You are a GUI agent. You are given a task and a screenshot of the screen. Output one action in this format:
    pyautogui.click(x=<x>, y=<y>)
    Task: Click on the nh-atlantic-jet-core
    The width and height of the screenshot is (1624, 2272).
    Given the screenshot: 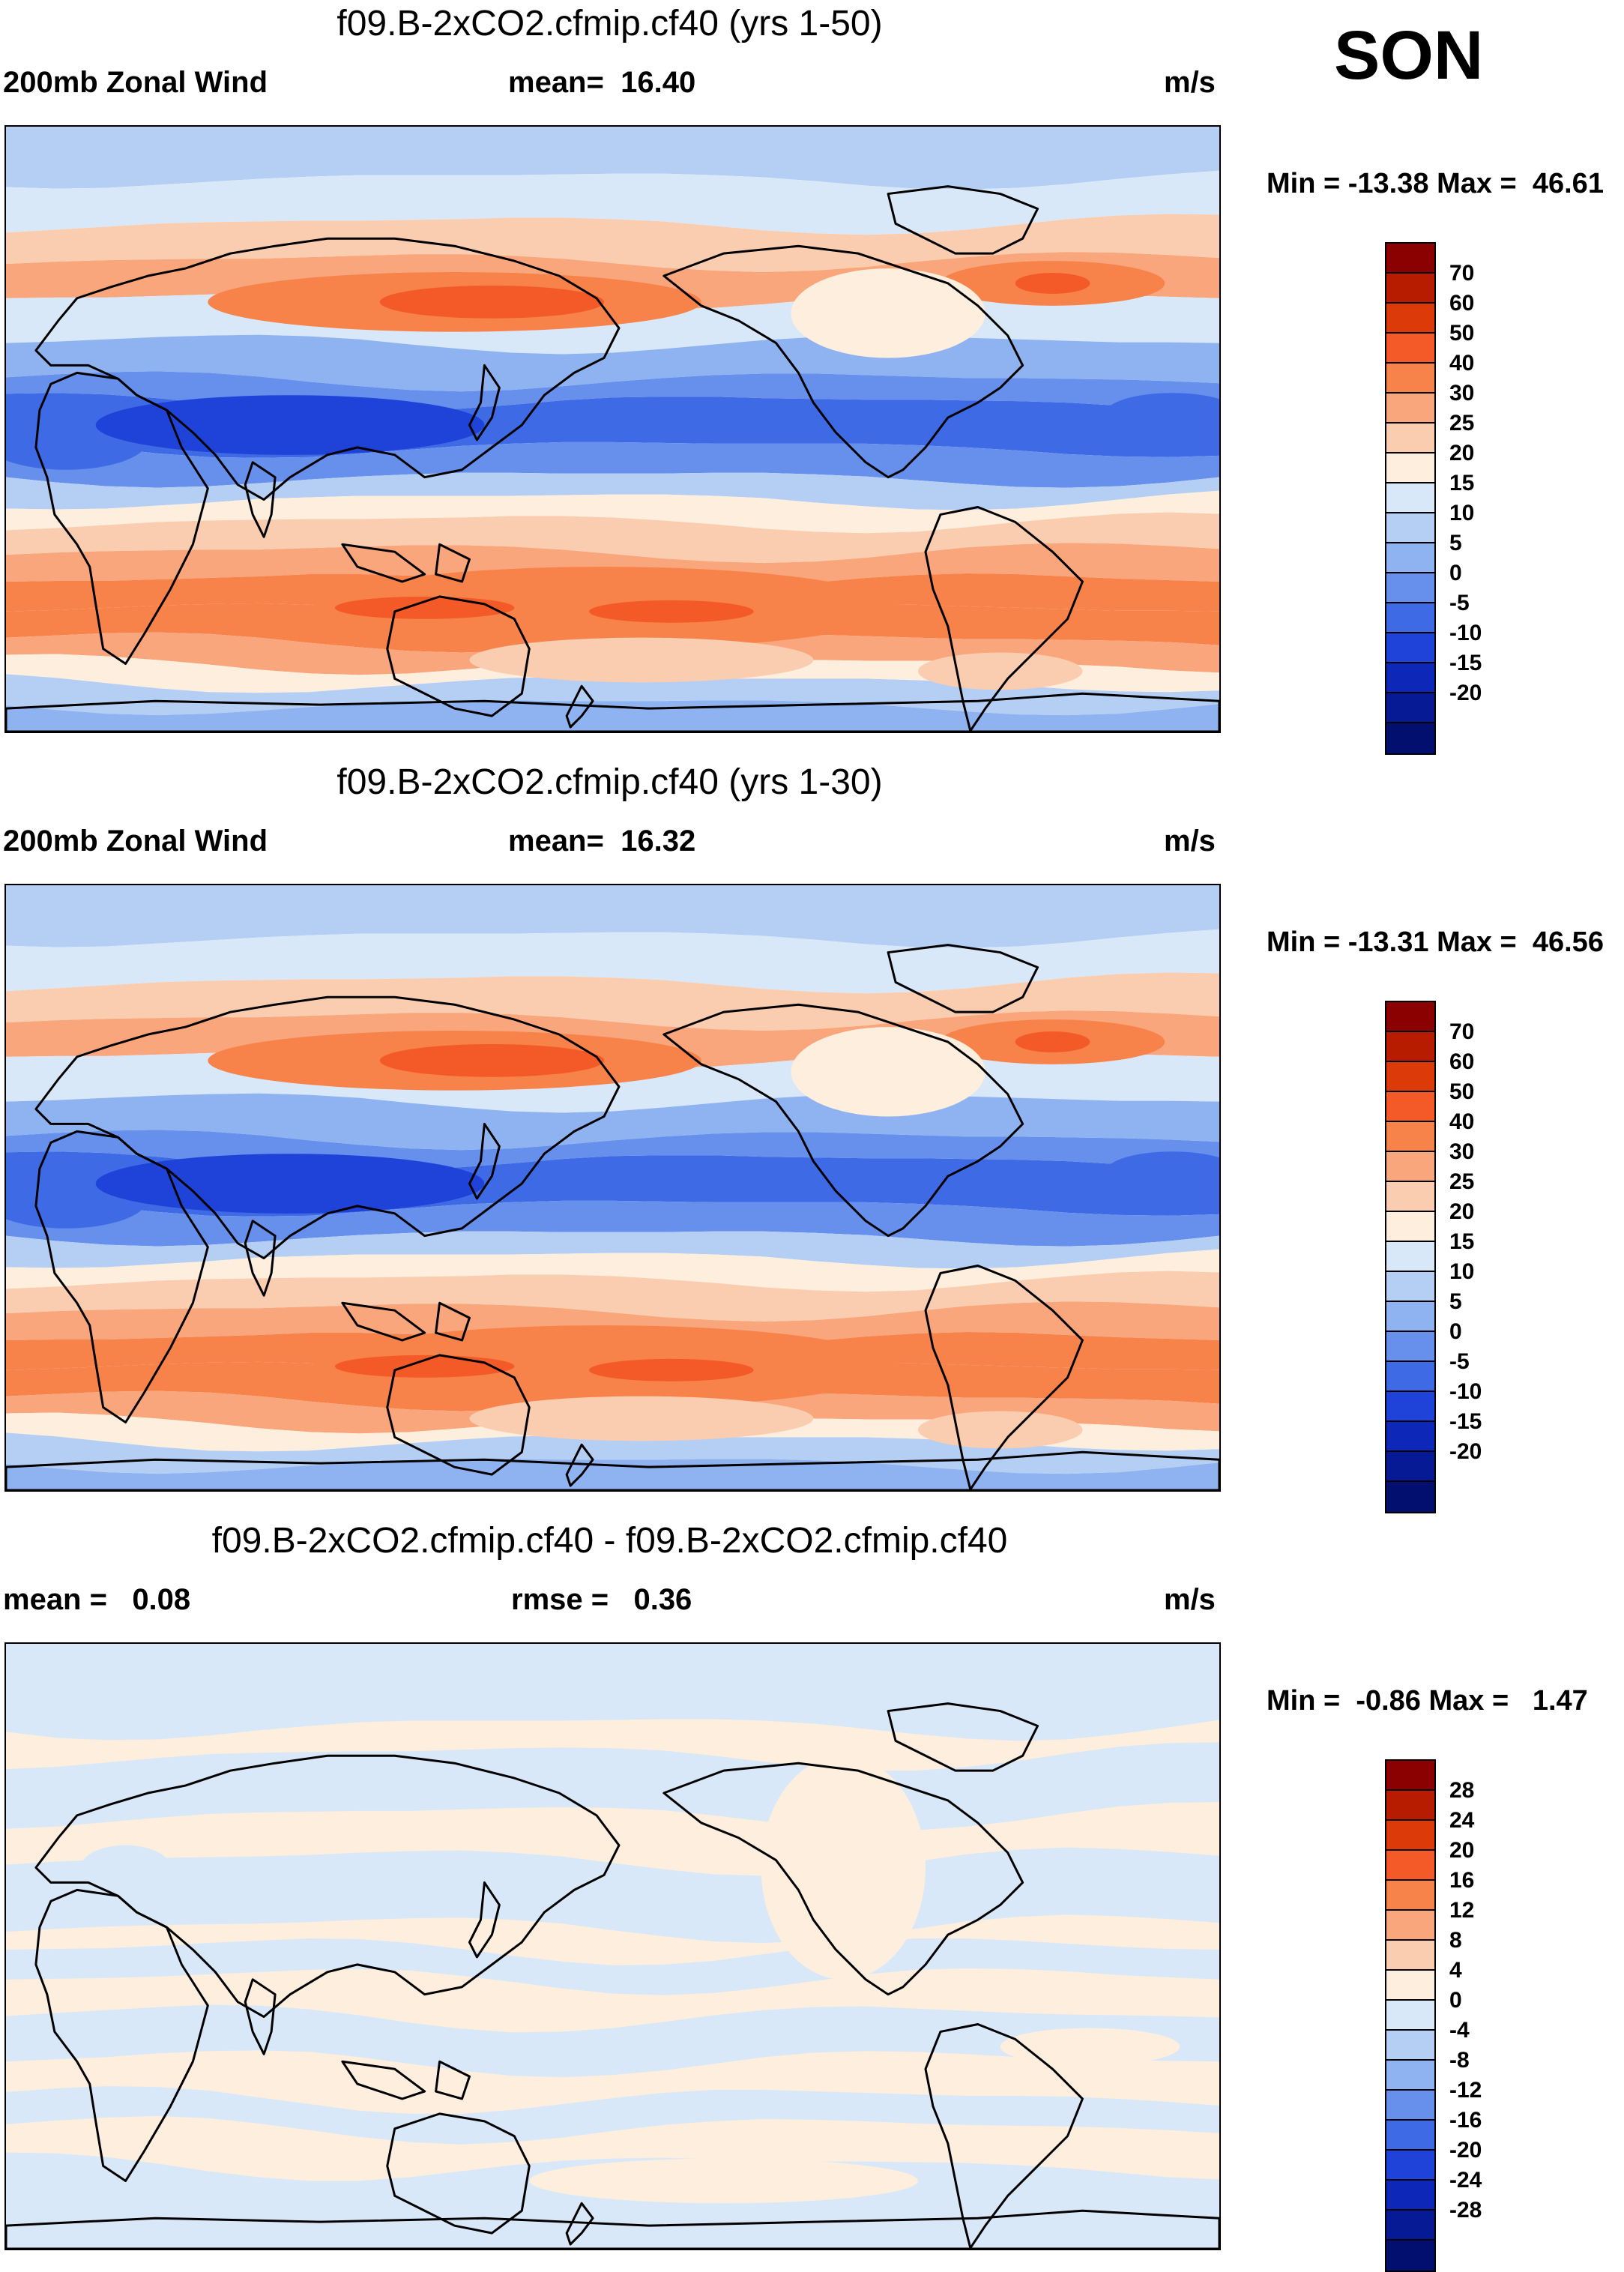 What is the action you would take?
    pyautogui.click(x=1052, y=283)
    